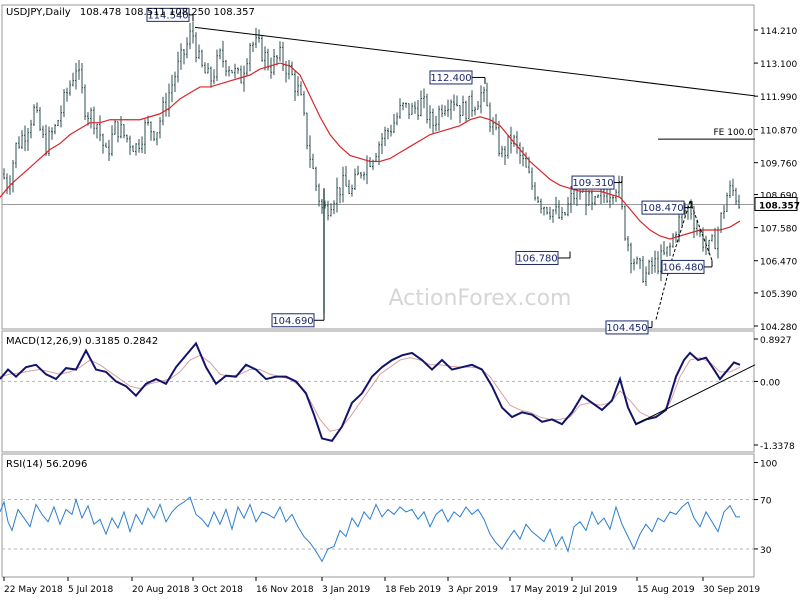  I want to click on annotation-label: 108.470, so click(662, 208).